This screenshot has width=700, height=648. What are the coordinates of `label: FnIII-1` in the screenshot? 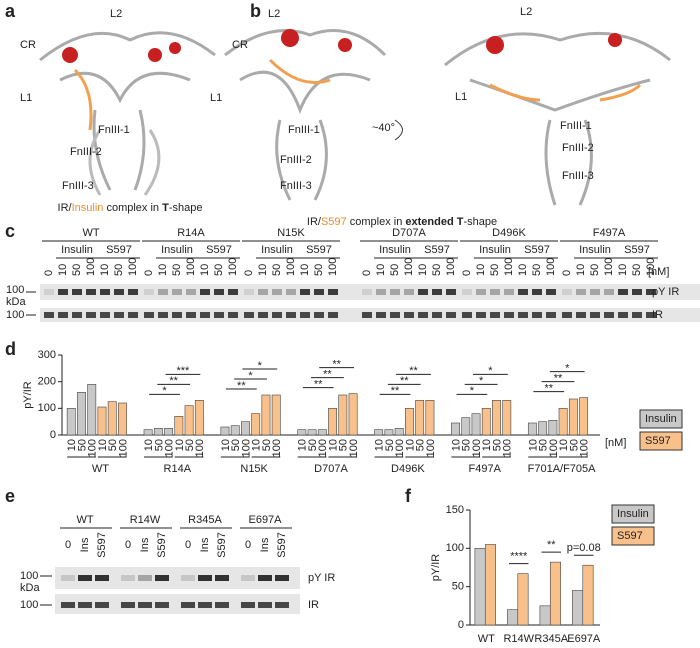 It's located at (114, 130).